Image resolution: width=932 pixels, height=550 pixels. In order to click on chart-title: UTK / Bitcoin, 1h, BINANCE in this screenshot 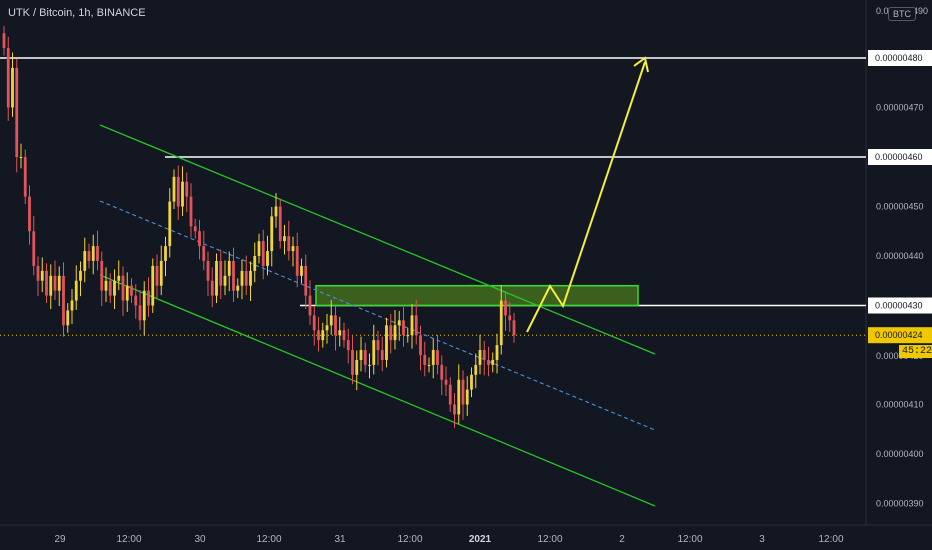, I will do `click(77, 13)`.